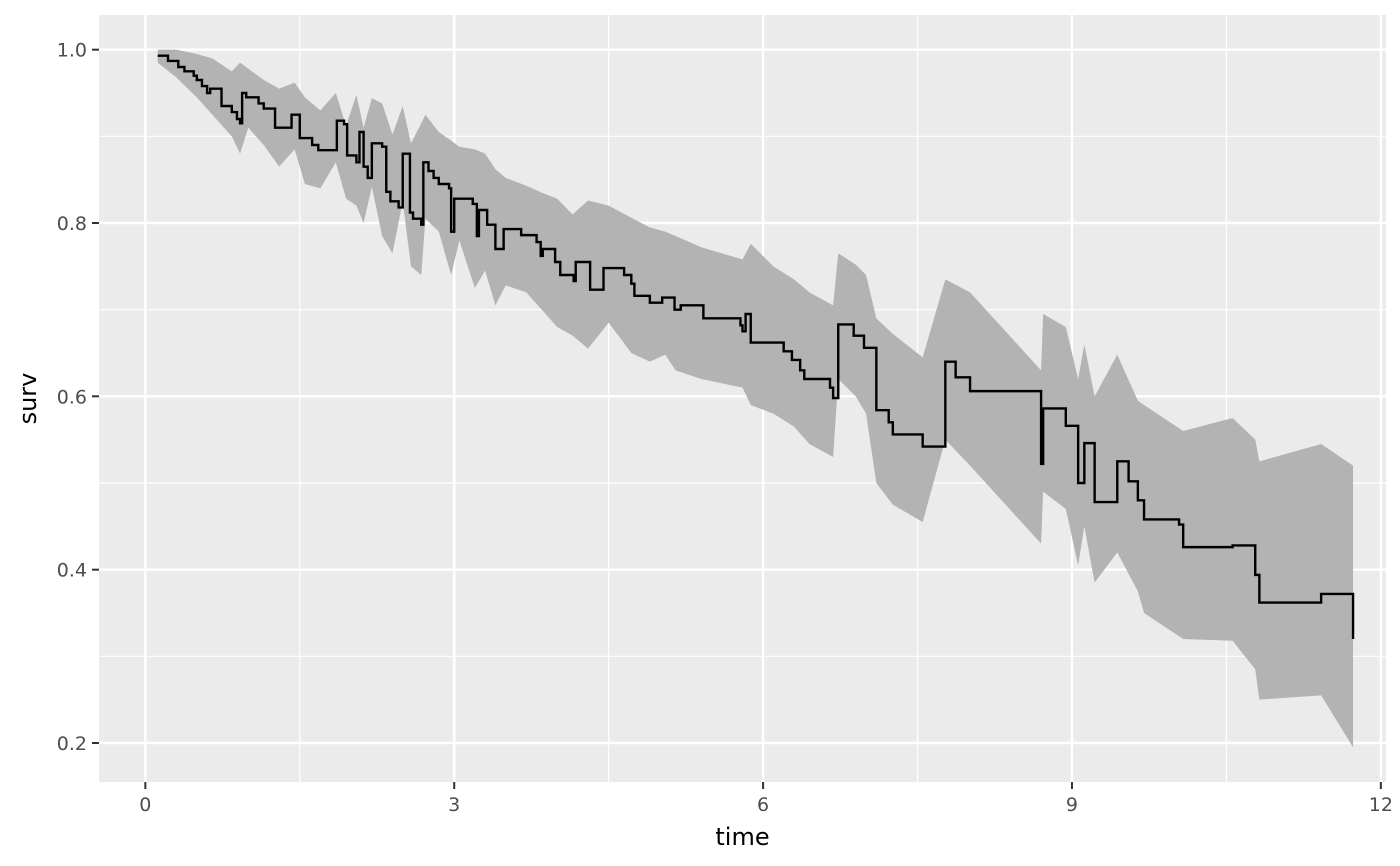 Image resolution: width=1400 pixels, height=866 pixels. I want to click on x-axis-ticks: 0 3 6 9 12, so click(766, 799).